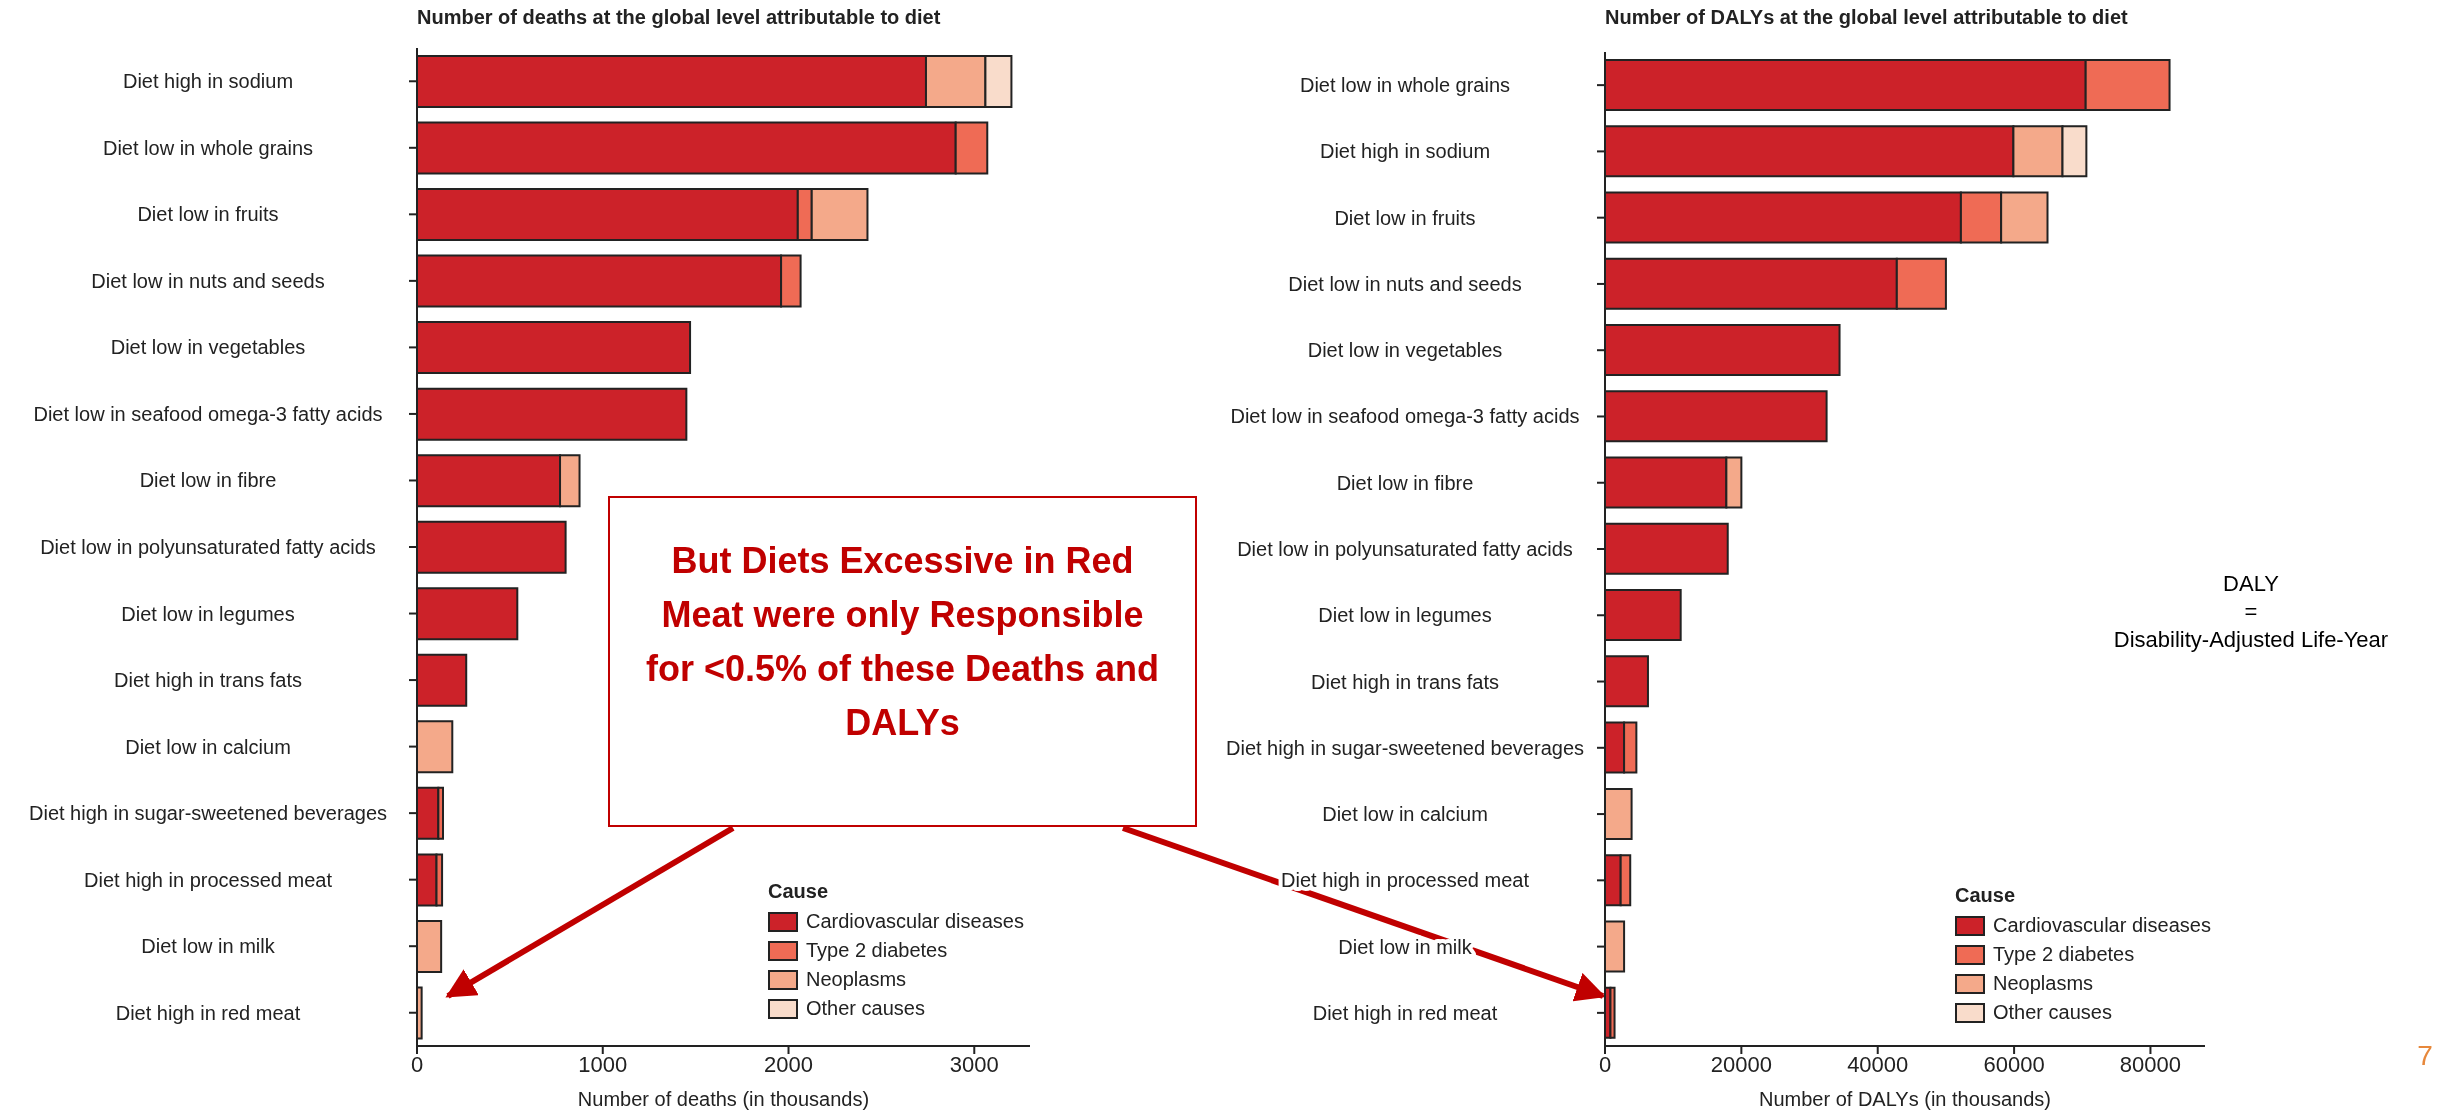 Image resolution: width=2446 pixels, height=1120 pixels. What do you see at coordinates (2150, 1064) in the screenshot?
I see `x-tick-label: 80000` at bounding box center [2150, 1064].